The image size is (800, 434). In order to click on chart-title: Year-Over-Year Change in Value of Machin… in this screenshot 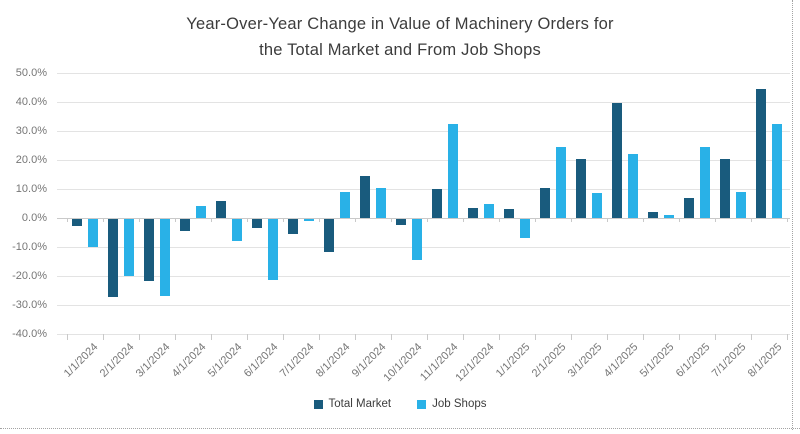, I will do `click(400, 37)`.